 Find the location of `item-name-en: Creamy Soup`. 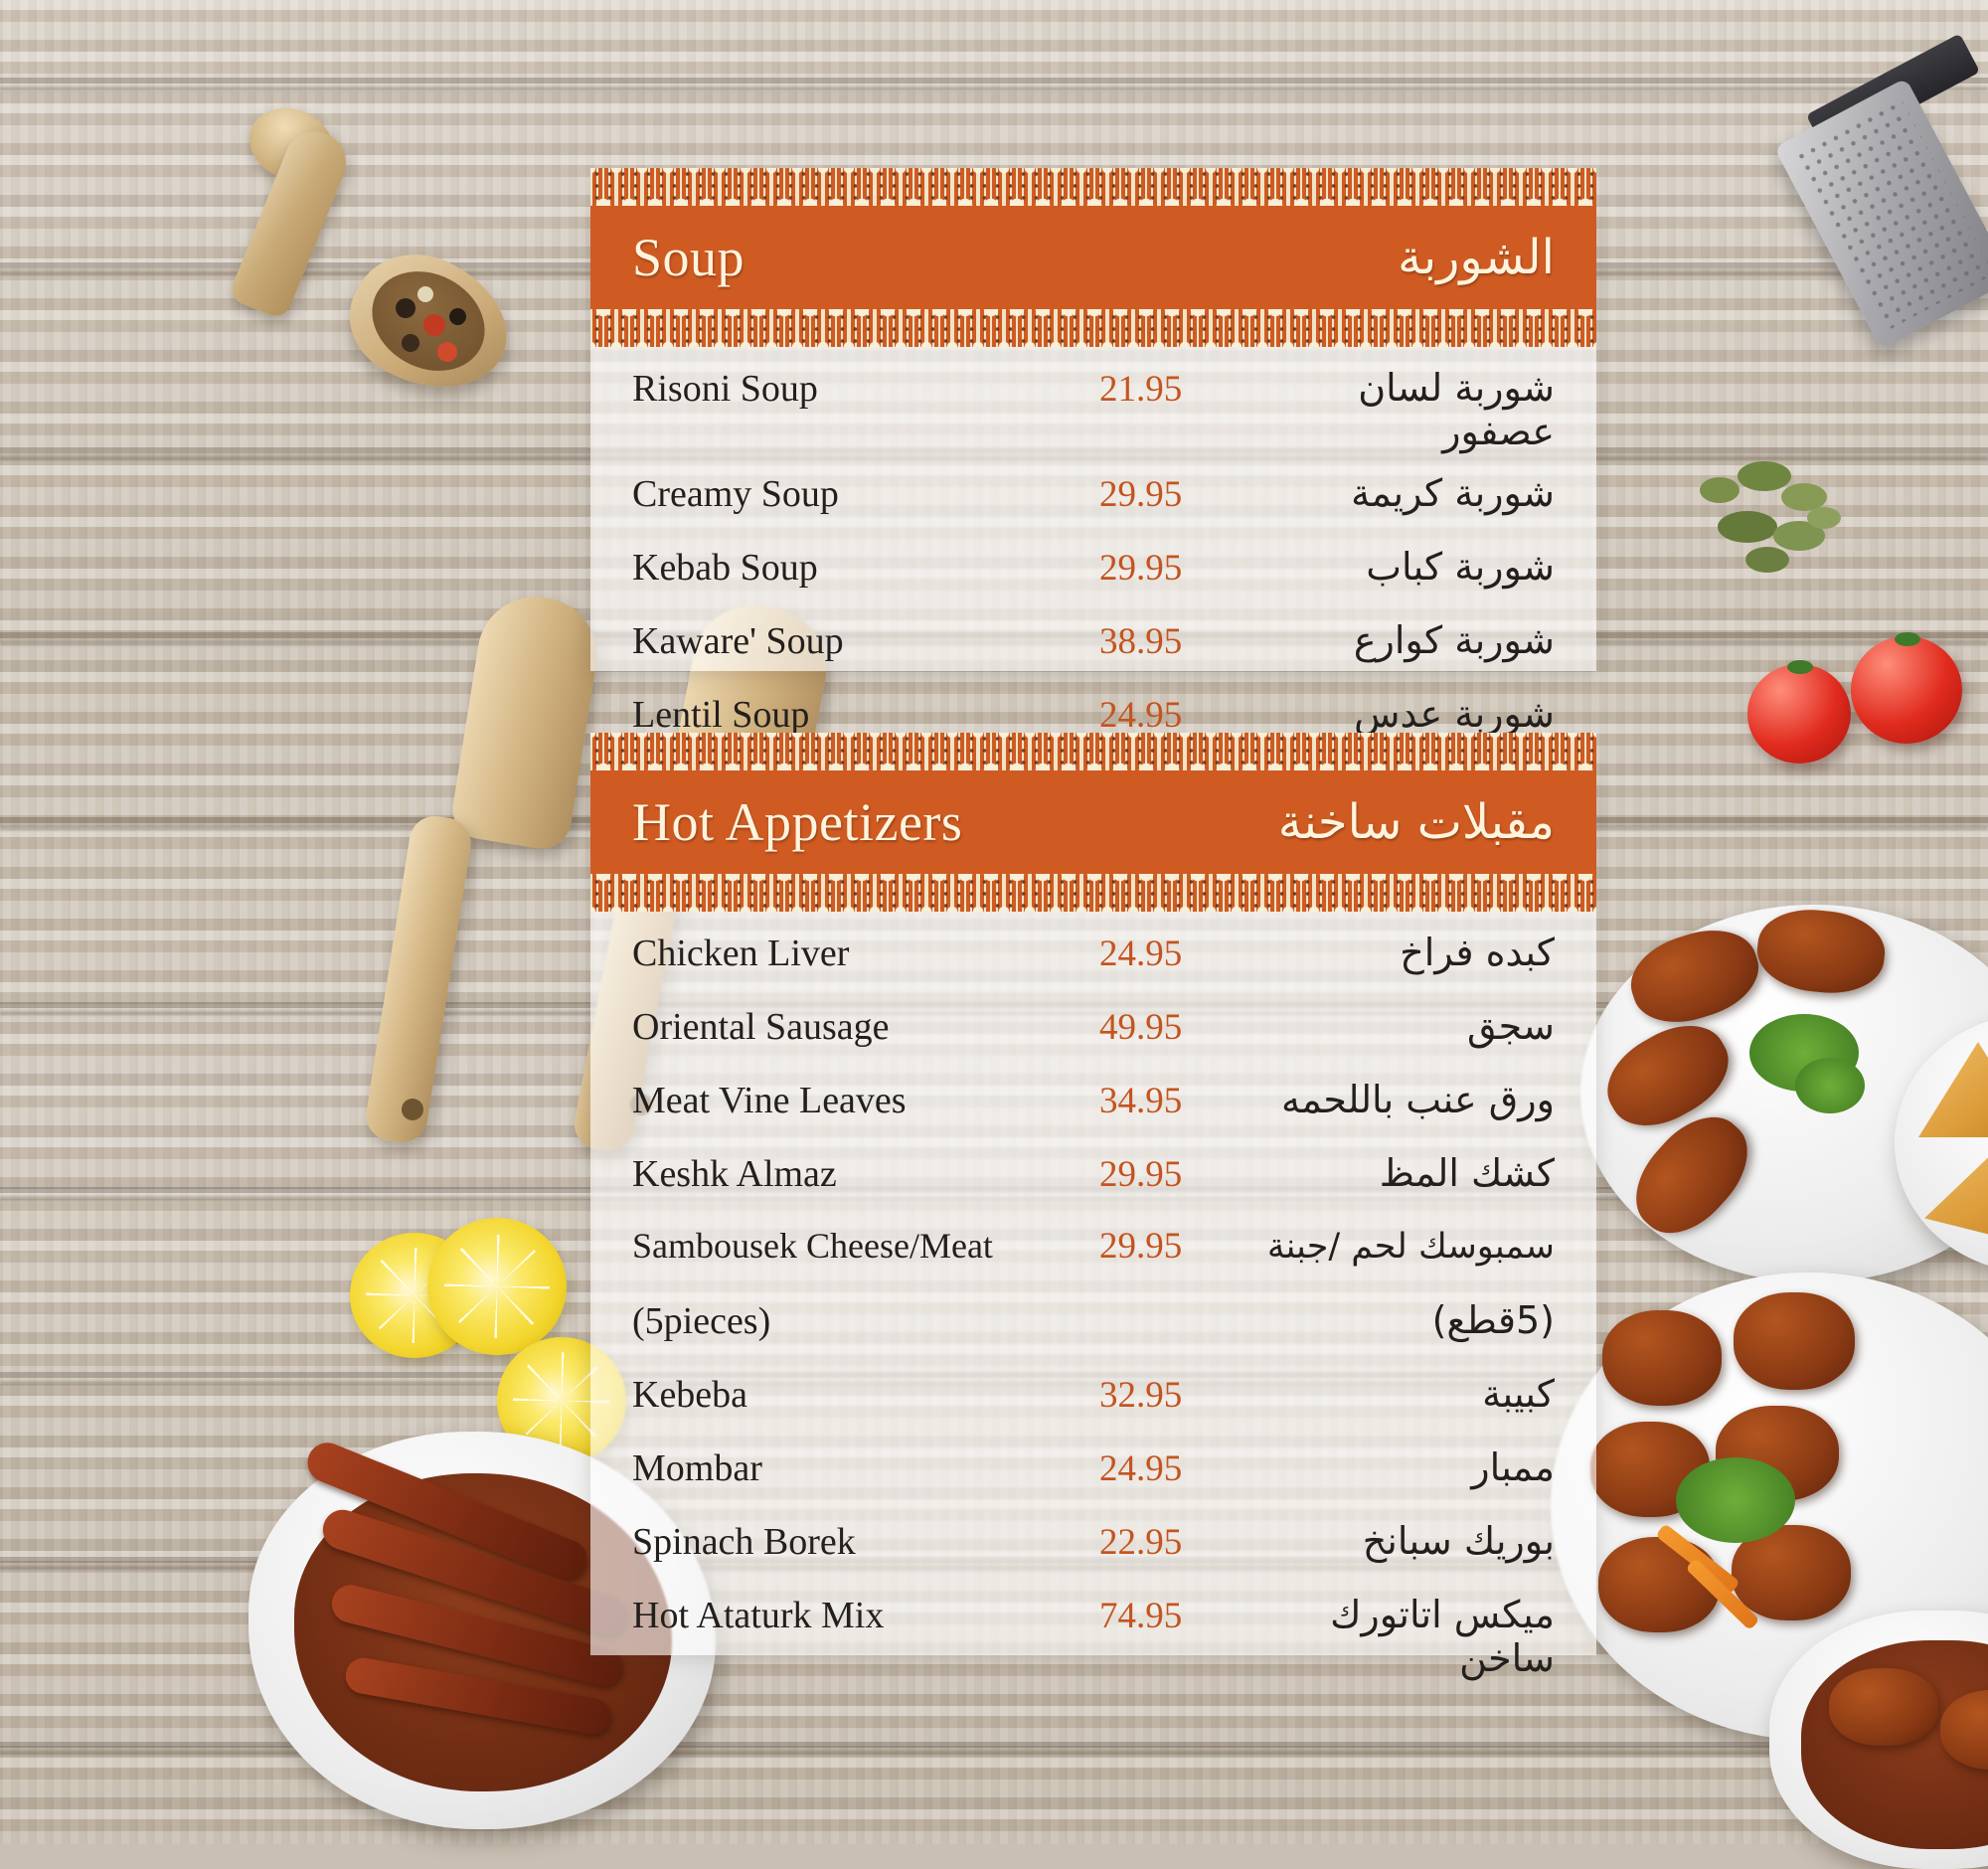

item-name-en: Creamy Soup is located at coordinates (735, 494).